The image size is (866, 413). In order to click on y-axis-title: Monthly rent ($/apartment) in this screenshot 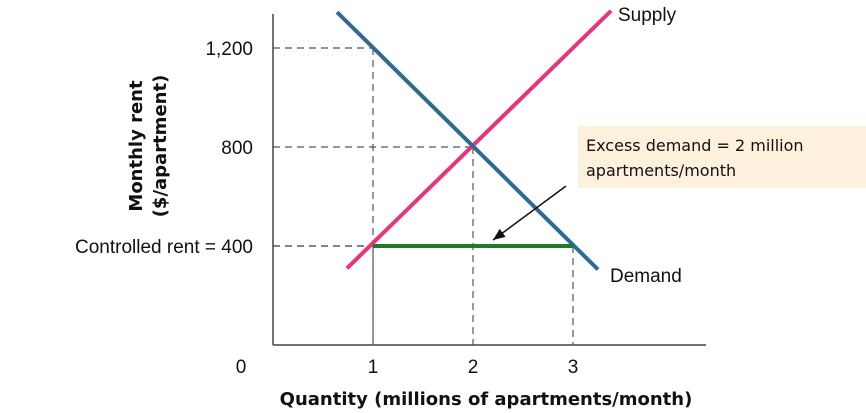, I will do `click(148, 146)`.